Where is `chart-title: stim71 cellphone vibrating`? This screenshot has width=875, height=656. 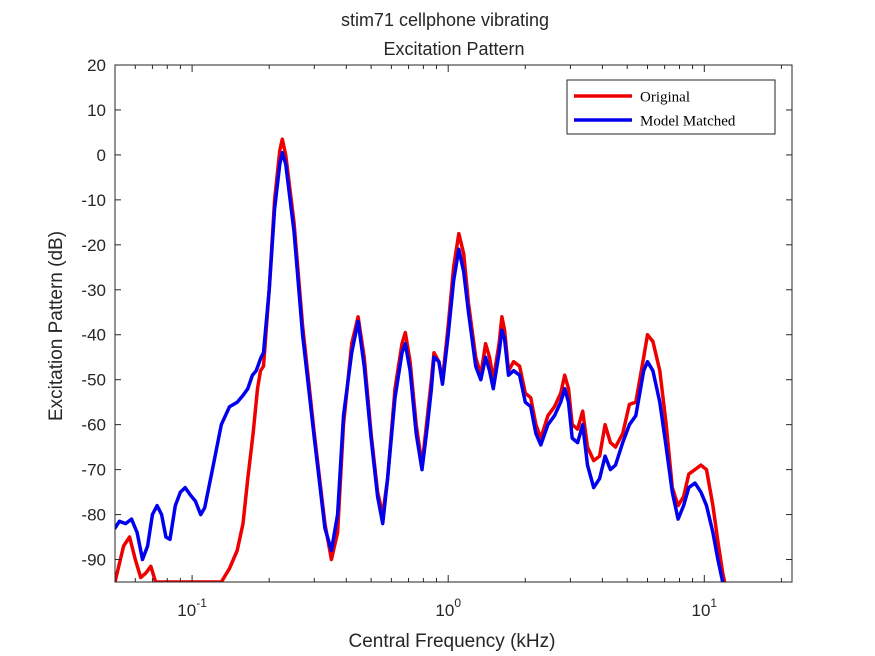
chart-title: stim71 cellphone vibrating is located at coordinates (445, 20).